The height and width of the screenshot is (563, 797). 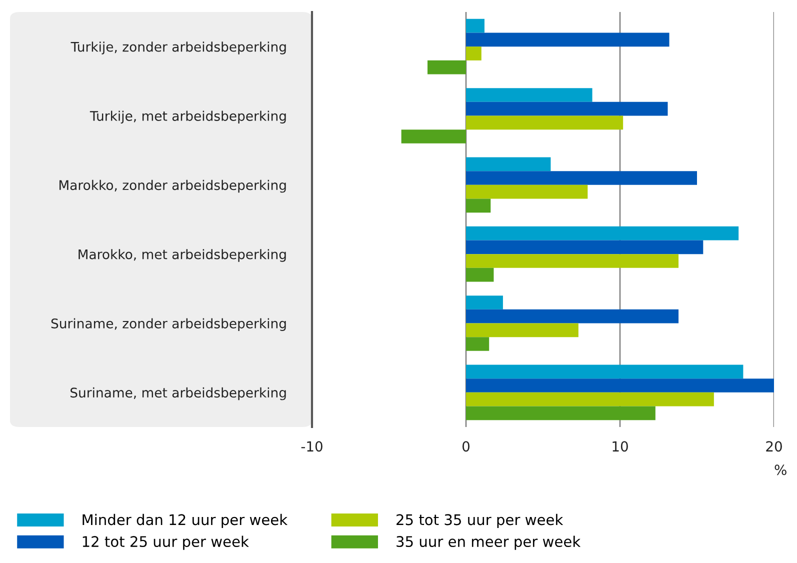 I want to click on x-axis-title: %, so click(x=780, y=470).